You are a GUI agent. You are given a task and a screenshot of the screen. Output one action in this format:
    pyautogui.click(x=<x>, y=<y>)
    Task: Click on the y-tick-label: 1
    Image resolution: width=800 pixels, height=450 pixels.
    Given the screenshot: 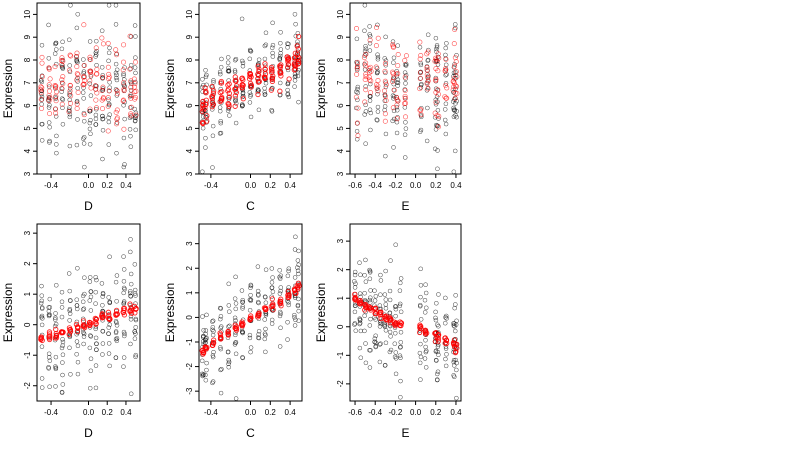 What is the action you would take?
    pyautogui.click(x=340, y=297)
    